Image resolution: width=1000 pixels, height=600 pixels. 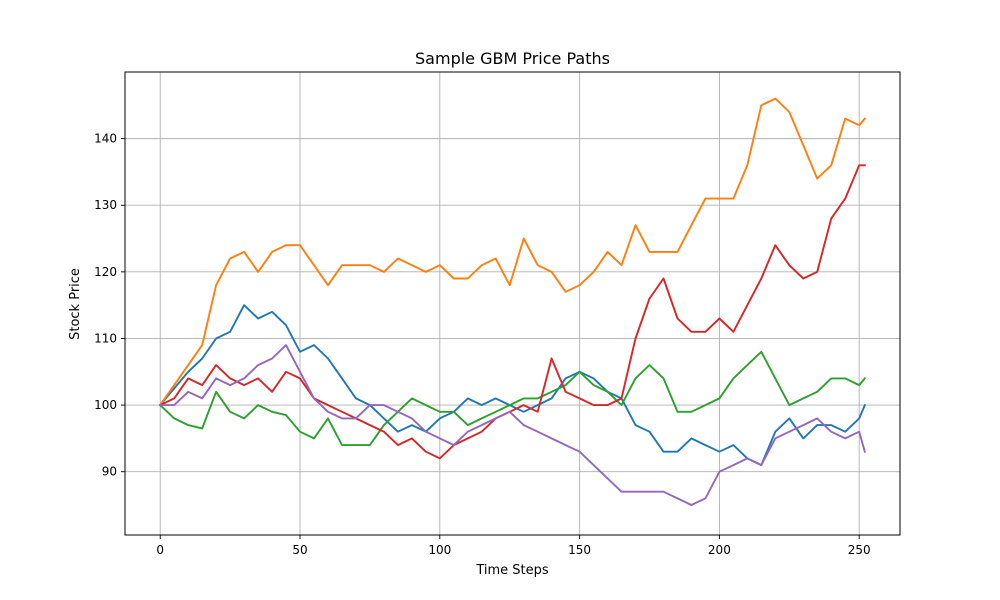 I want to click on y-axis-label: Stock Price, so click(x=75, y=304).